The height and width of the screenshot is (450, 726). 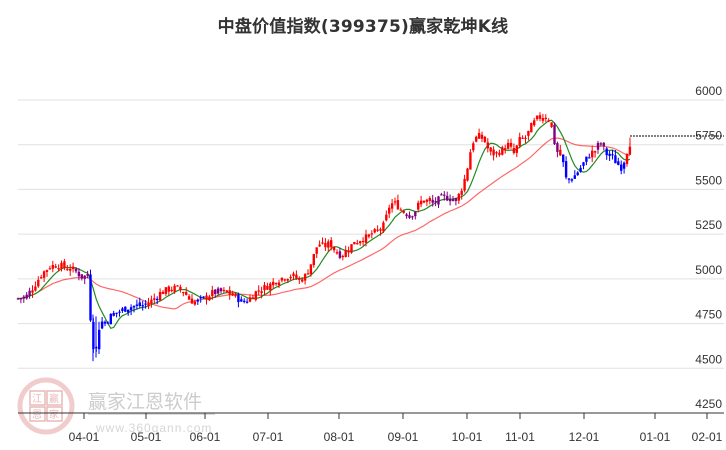 I want to click on y-tick-label: 5000, so click(x=708, y=270).